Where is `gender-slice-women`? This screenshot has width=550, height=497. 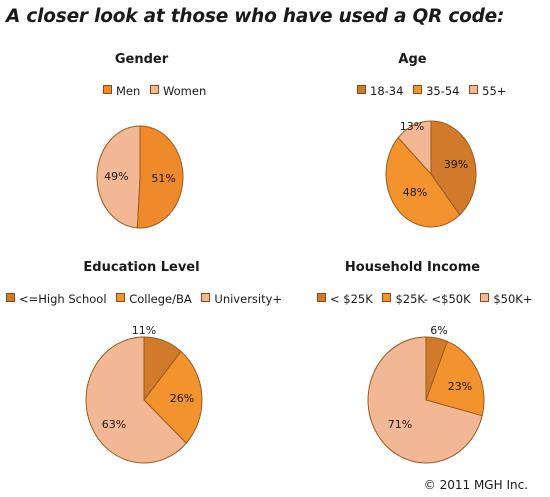
gender-slice-women is located at coordinates (118, 177).